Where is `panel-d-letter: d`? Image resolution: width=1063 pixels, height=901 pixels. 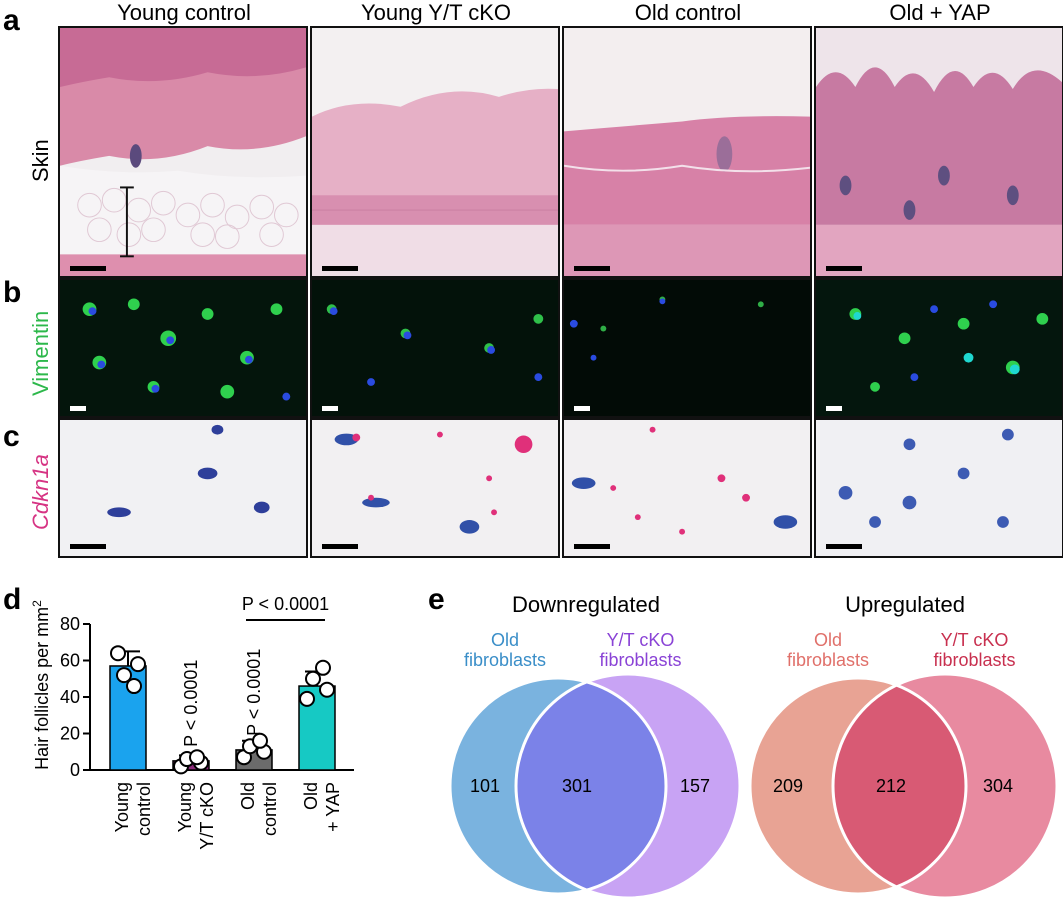
panel-d-letter: d is located at coordinates (12, 599).